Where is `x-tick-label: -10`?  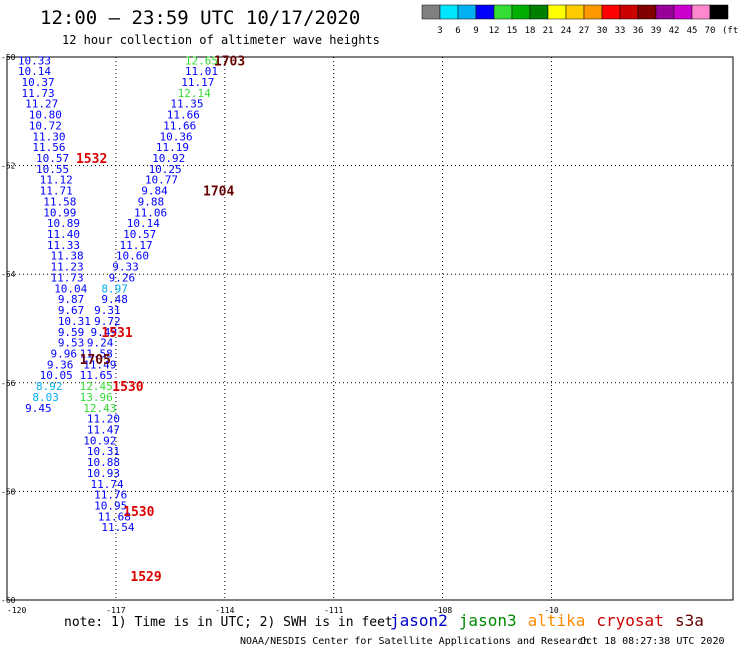 x-tick-label: -10 is located at coordinates (551, 610).